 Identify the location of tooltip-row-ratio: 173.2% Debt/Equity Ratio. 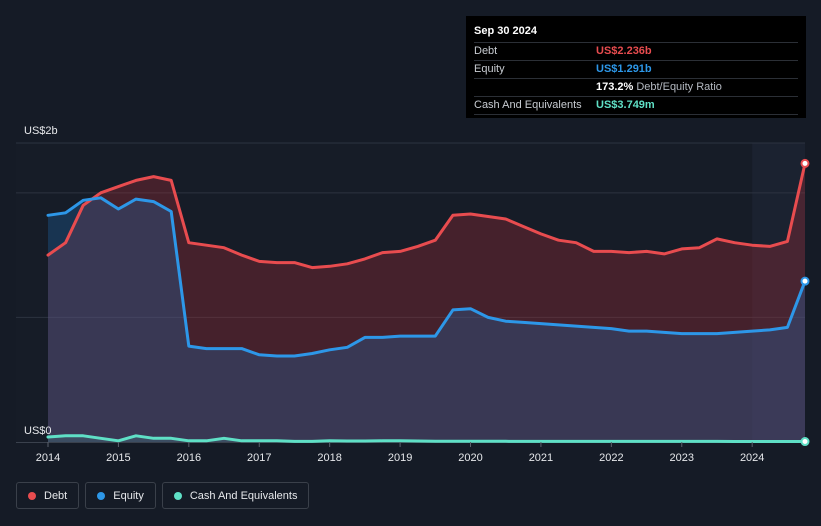
(636, 87).